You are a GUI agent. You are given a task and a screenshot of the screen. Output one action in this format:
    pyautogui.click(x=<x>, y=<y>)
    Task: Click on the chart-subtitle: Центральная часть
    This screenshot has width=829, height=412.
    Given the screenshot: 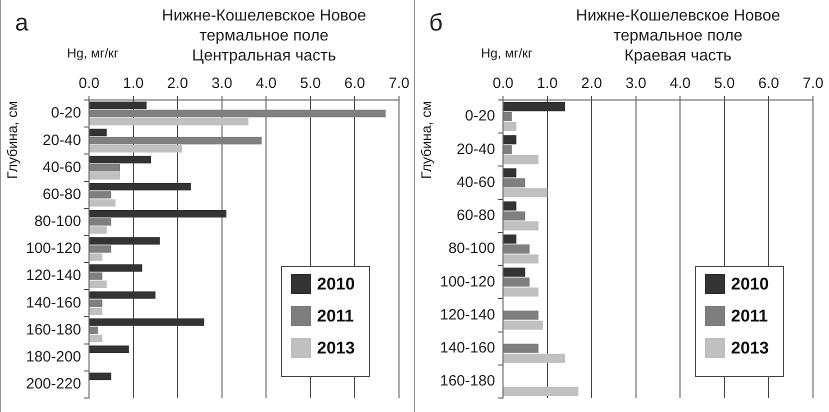 What is the action you would take?
    pyautogui.click(x=264, y=55)
    